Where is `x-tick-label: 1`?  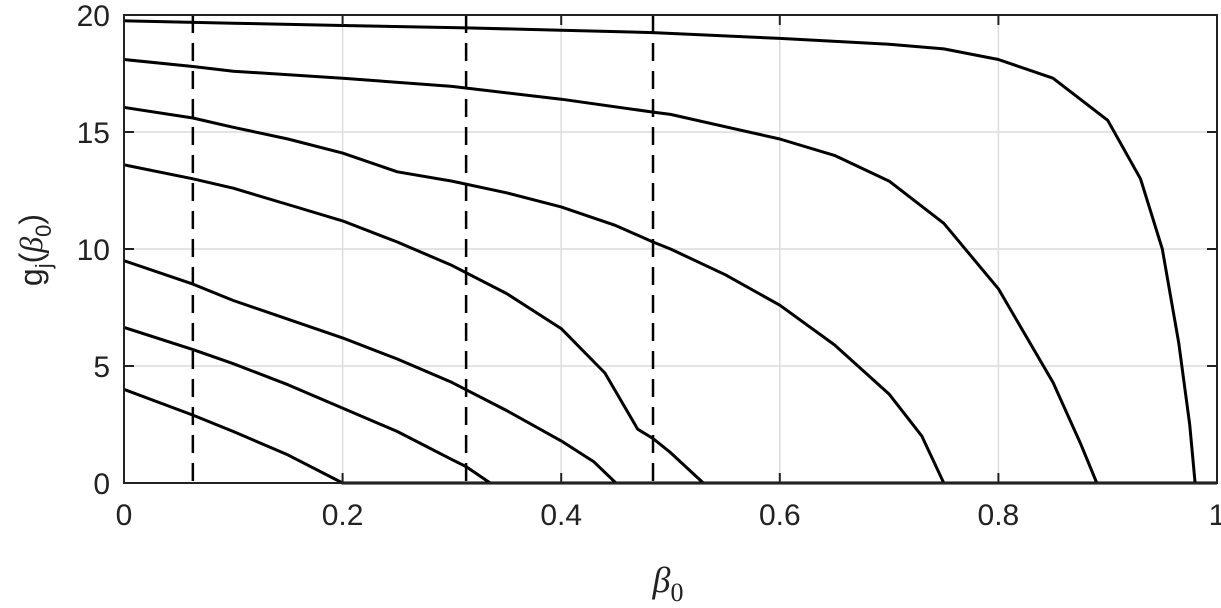 x-tick-label: 1 is located at coordinates (1215, 515).